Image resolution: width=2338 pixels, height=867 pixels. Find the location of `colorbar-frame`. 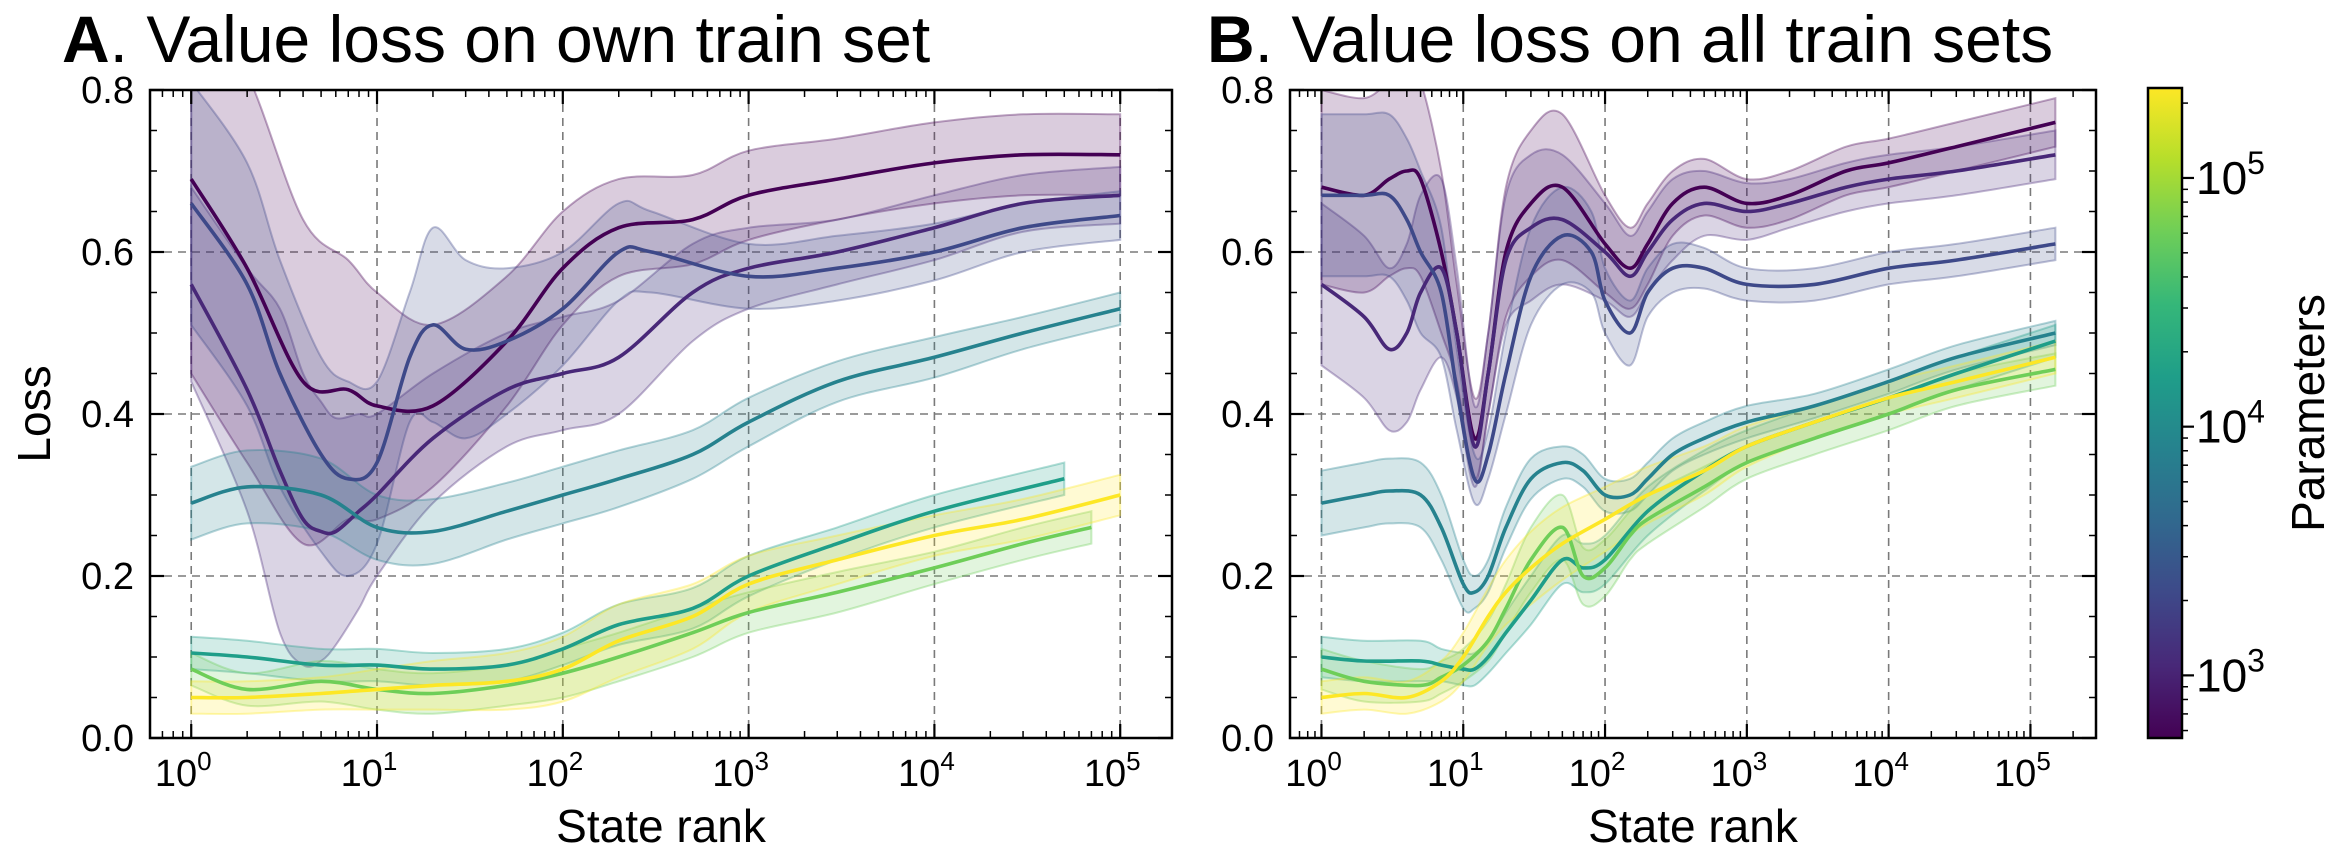

colorbar-frame is located at coordinates (2165, 413).